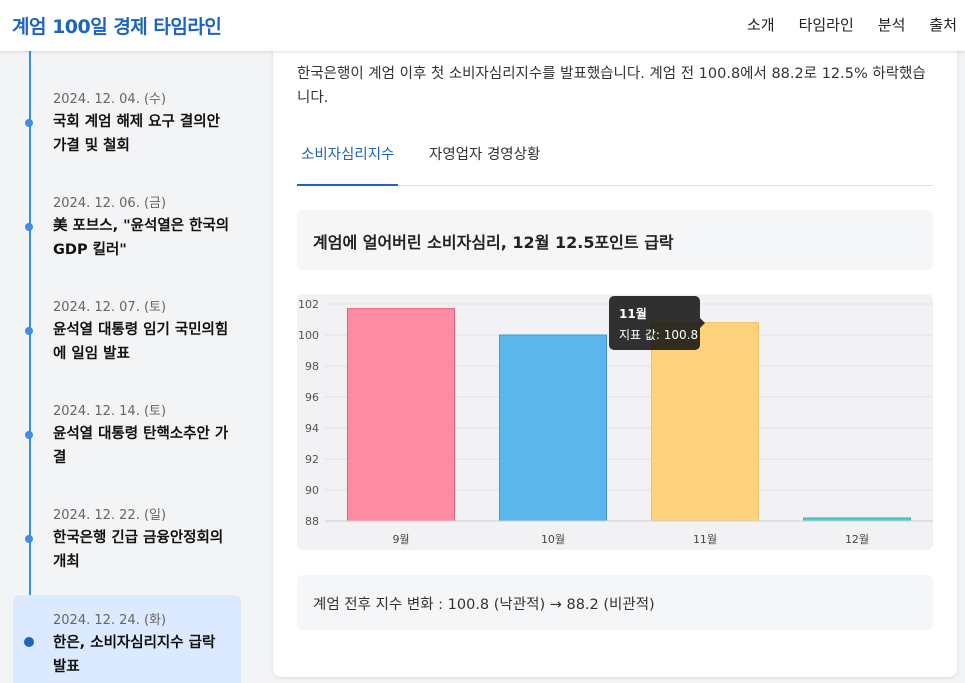  Describe the element at coordinates (857, 539) in the screenshot. I see `x-tick-label: 12월` at that location.